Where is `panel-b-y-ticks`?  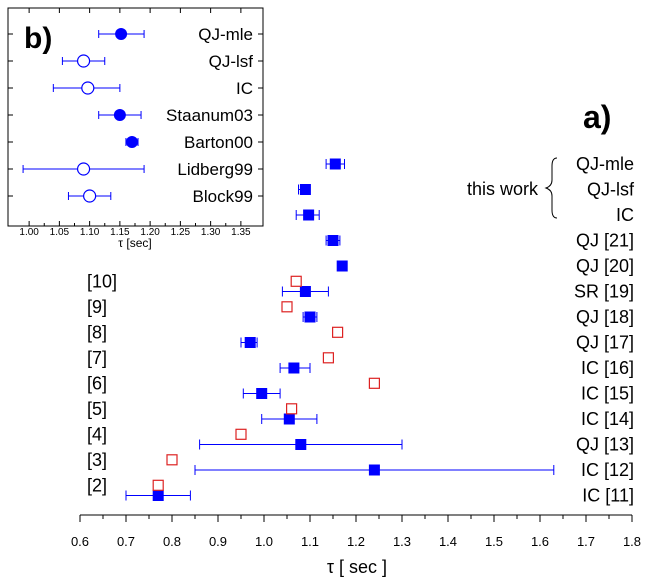
panel-b-y-ticks is located at coordinates (135, 115).